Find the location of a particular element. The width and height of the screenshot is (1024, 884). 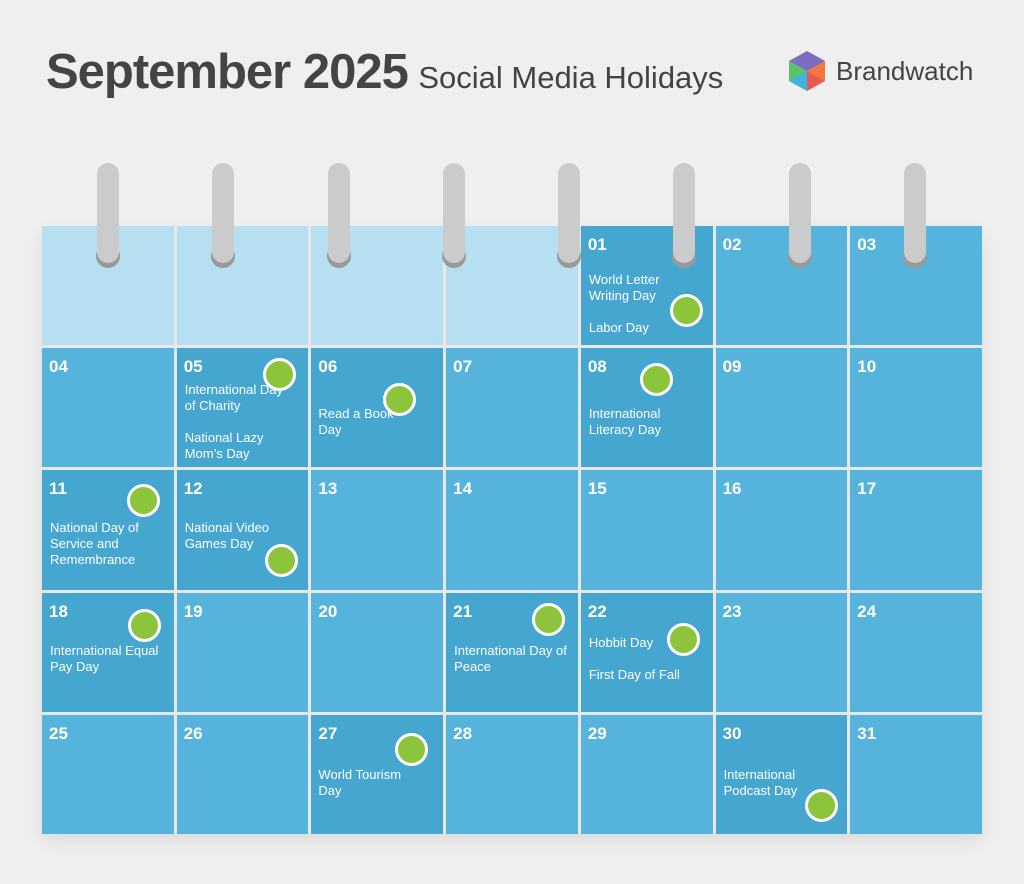

day-cell-04: 04 is located at coordinates (108, 408).